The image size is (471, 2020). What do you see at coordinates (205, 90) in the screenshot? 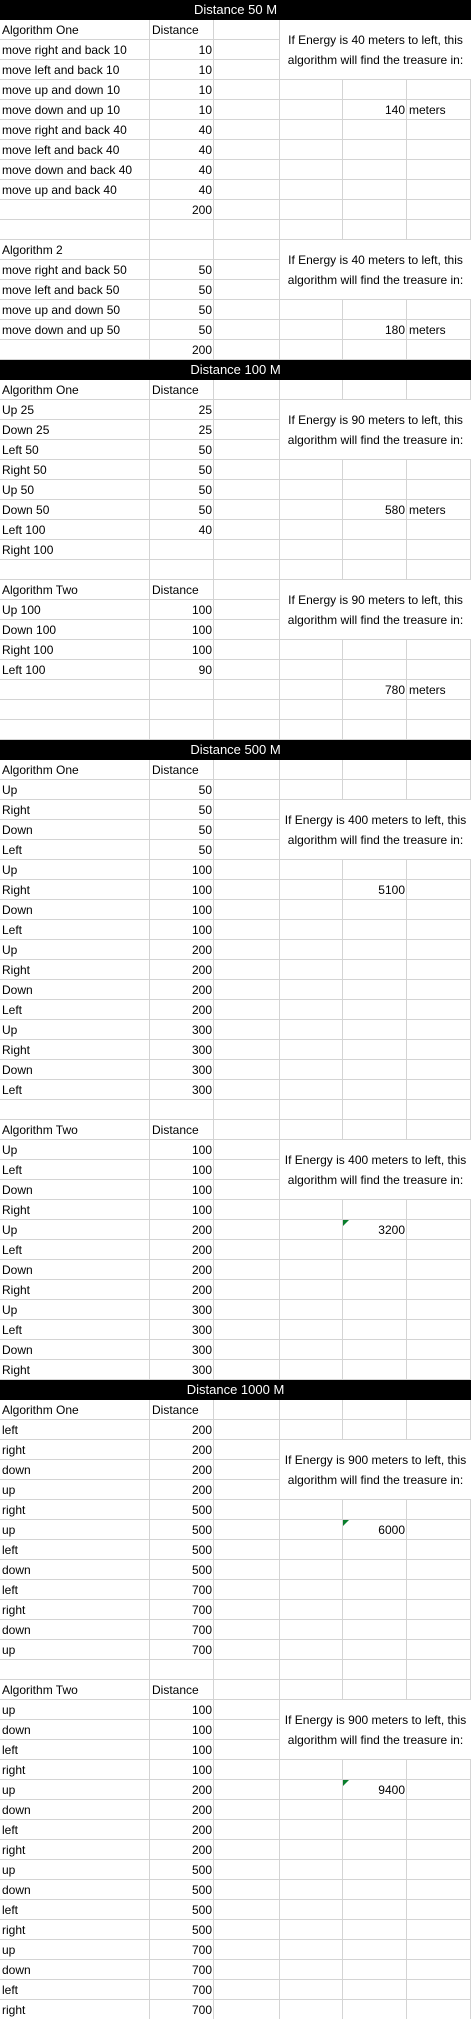
I see `step-distance: 10` at bounding box center [205, 90].